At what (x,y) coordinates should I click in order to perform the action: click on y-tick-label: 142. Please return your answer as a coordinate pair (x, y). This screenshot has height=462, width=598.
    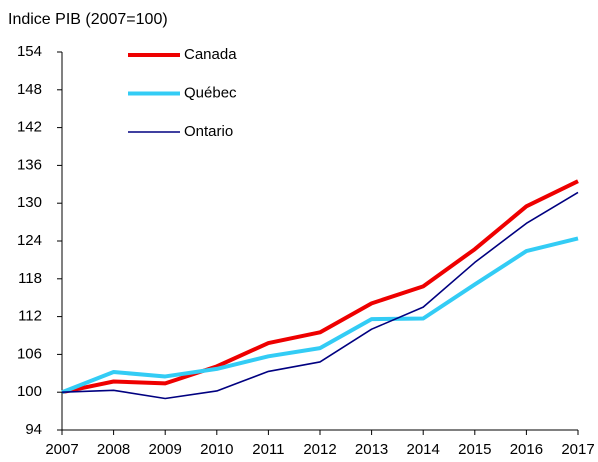
    Looking at the image, I should click on (29, 127).